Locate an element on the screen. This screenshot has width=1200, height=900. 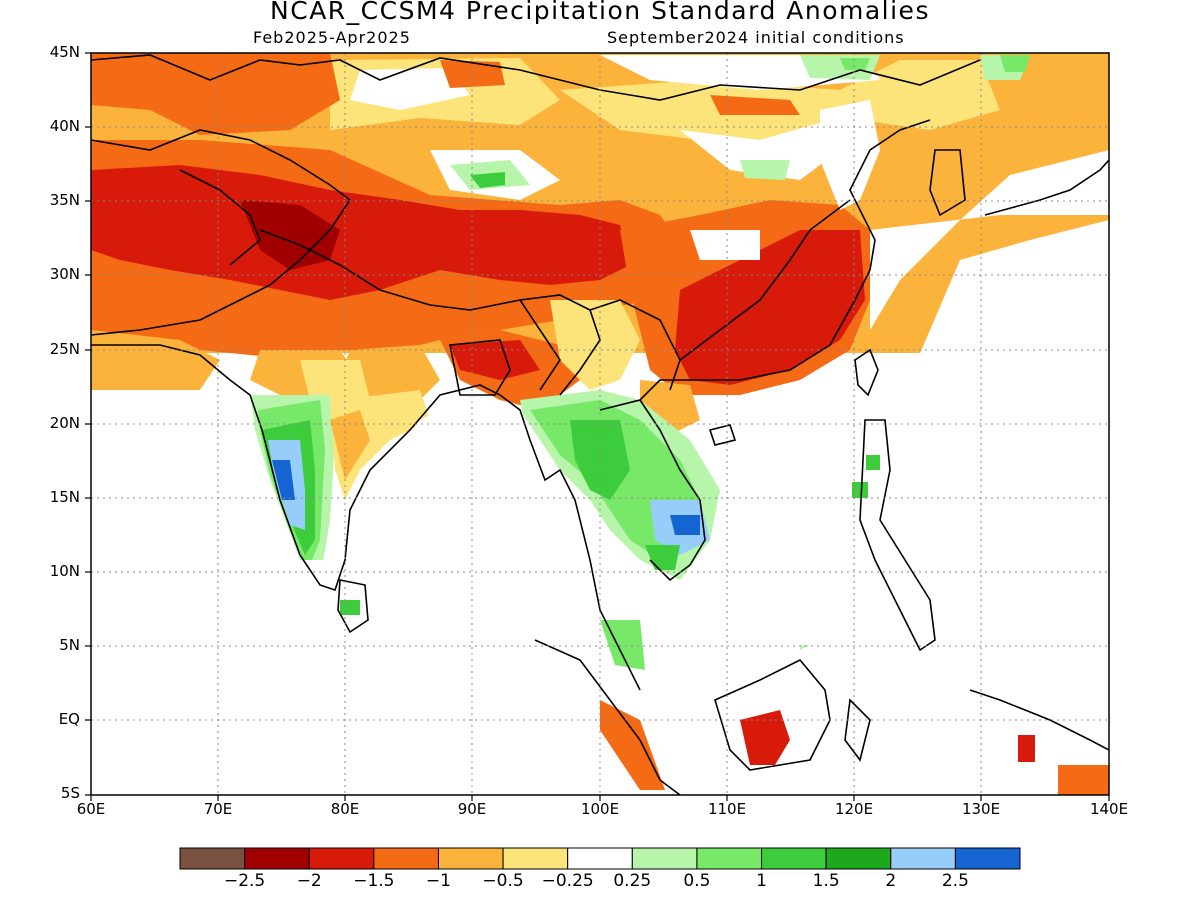
lat-label: 5S is located at coordinates (70, 793).